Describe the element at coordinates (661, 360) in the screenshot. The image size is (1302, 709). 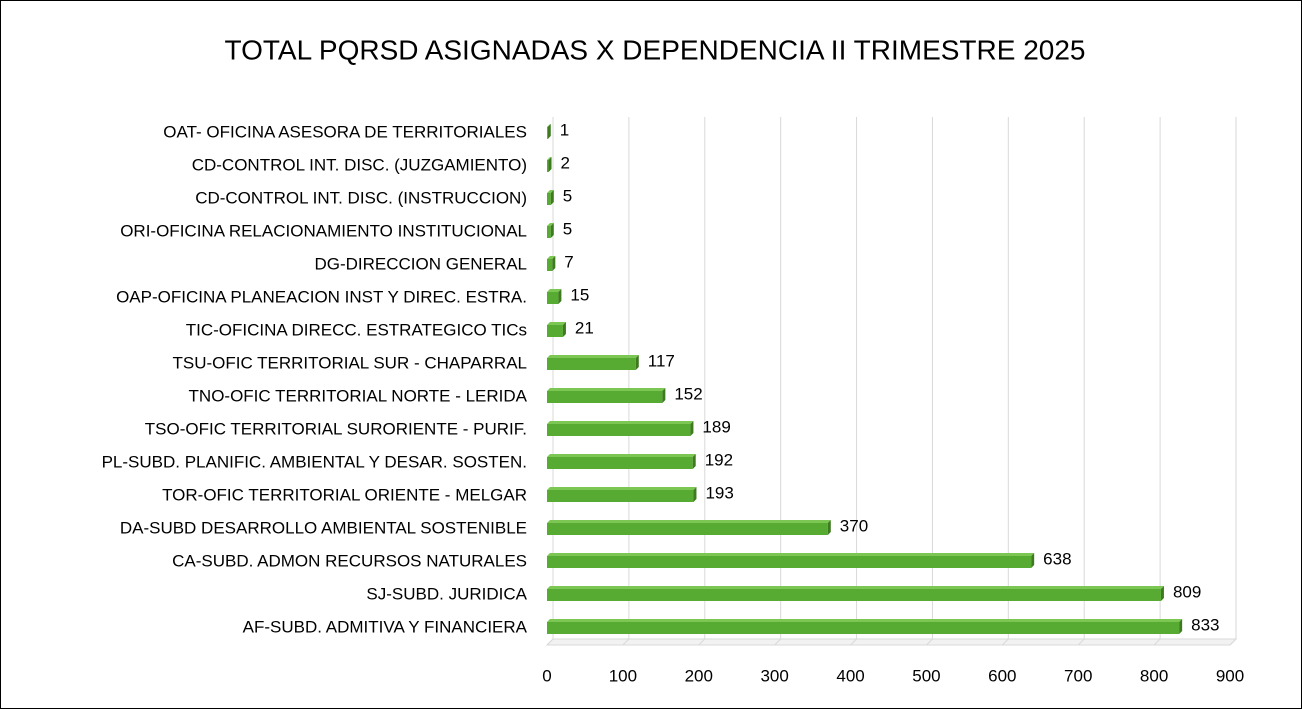
I see `value-label: 117` at that location.